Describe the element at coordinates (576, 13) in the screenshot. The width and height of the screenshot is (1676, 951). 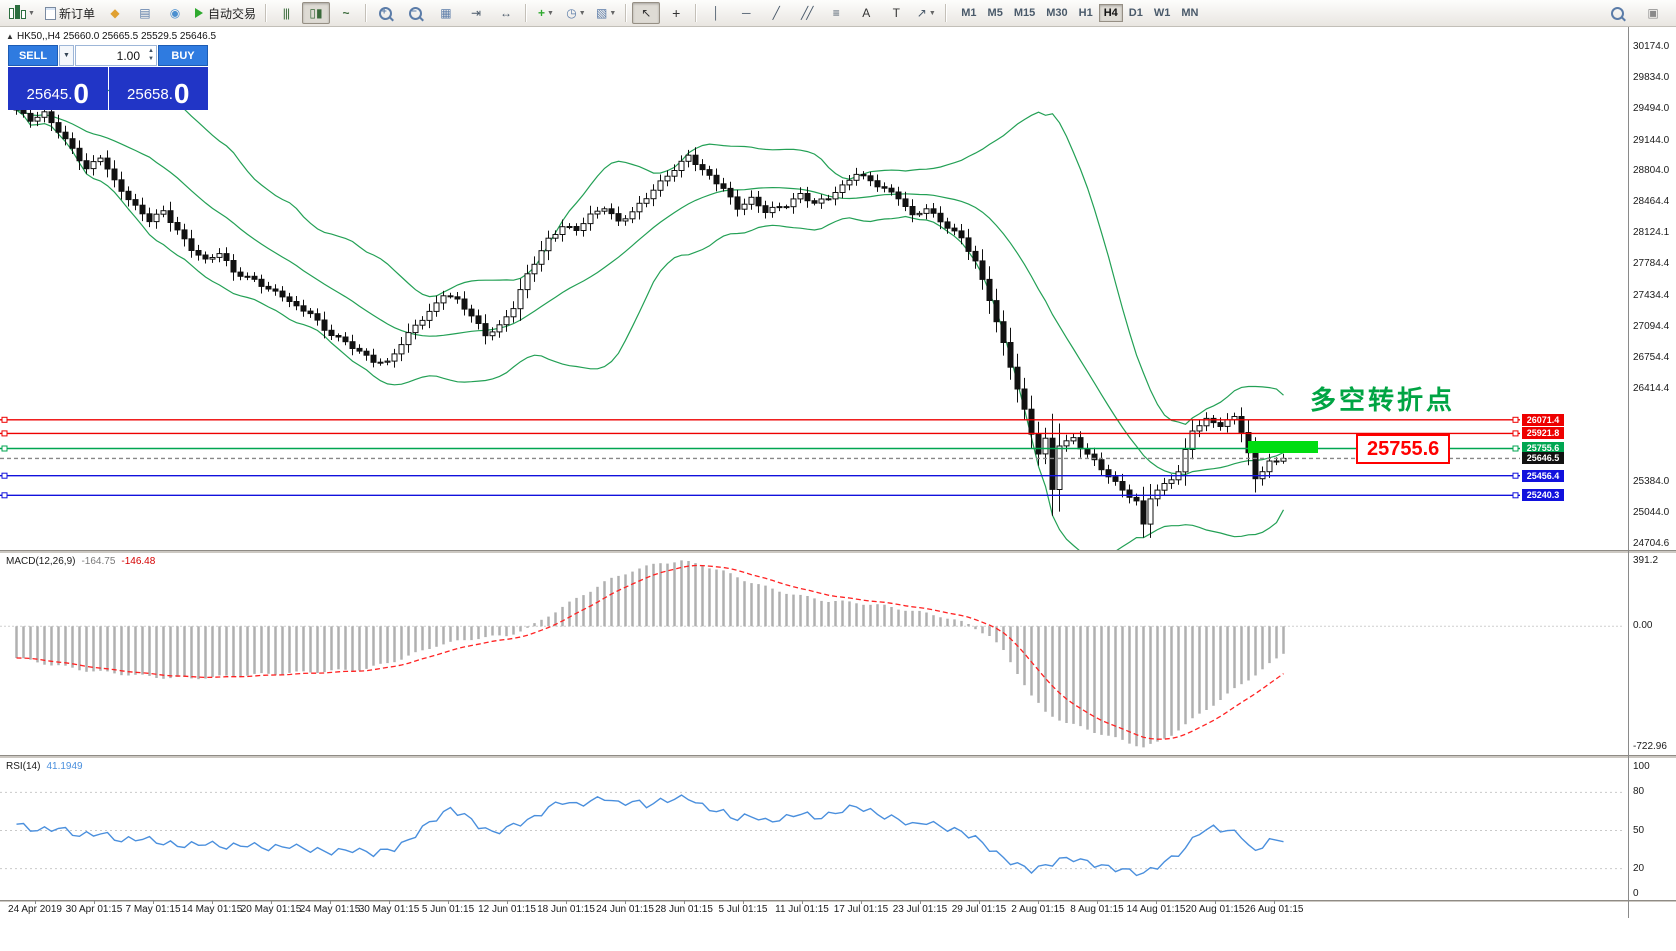
I see `periods-button: ◷ ▼` at that location.